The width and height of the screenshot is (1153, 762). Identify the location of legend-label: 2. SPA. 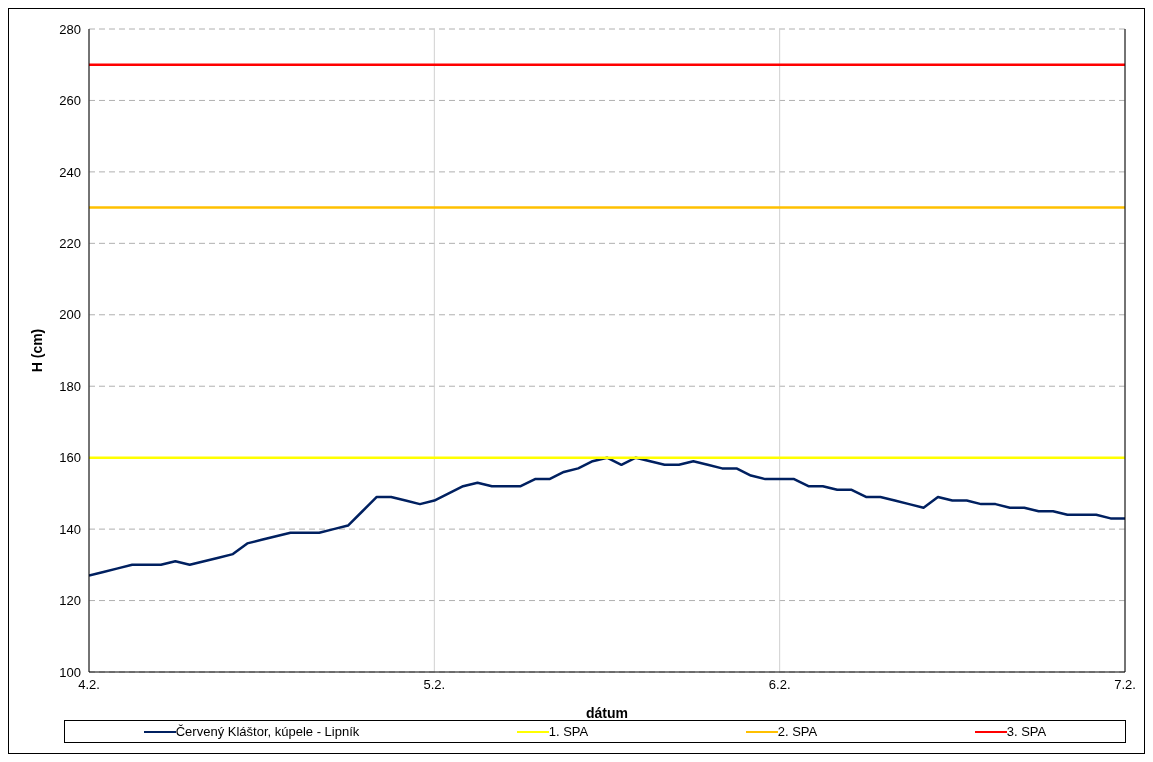
(797, 731).